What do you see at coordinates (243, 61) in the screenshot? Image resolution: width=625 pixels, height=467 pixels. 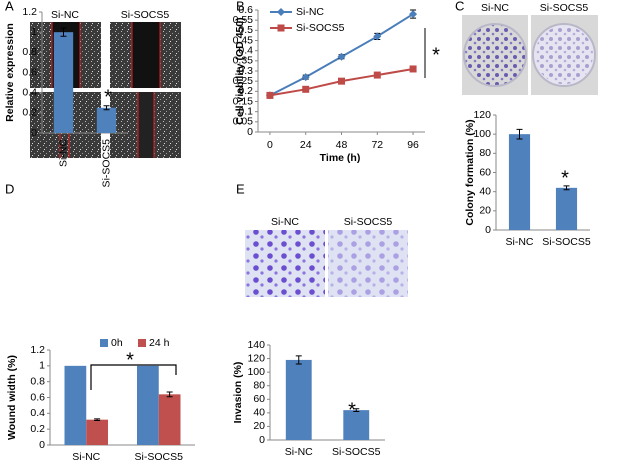 I see `y-tick-label: 0.35` at bounding box center [243, 61].